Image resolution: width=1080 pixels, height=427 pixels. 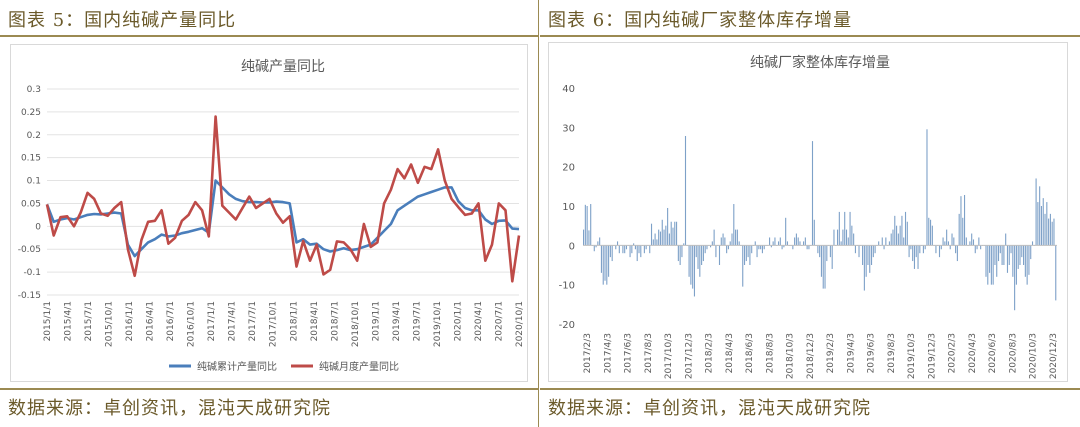 I want to click on x-tick-label: 2017/4/3, so click(x=608, y=353).